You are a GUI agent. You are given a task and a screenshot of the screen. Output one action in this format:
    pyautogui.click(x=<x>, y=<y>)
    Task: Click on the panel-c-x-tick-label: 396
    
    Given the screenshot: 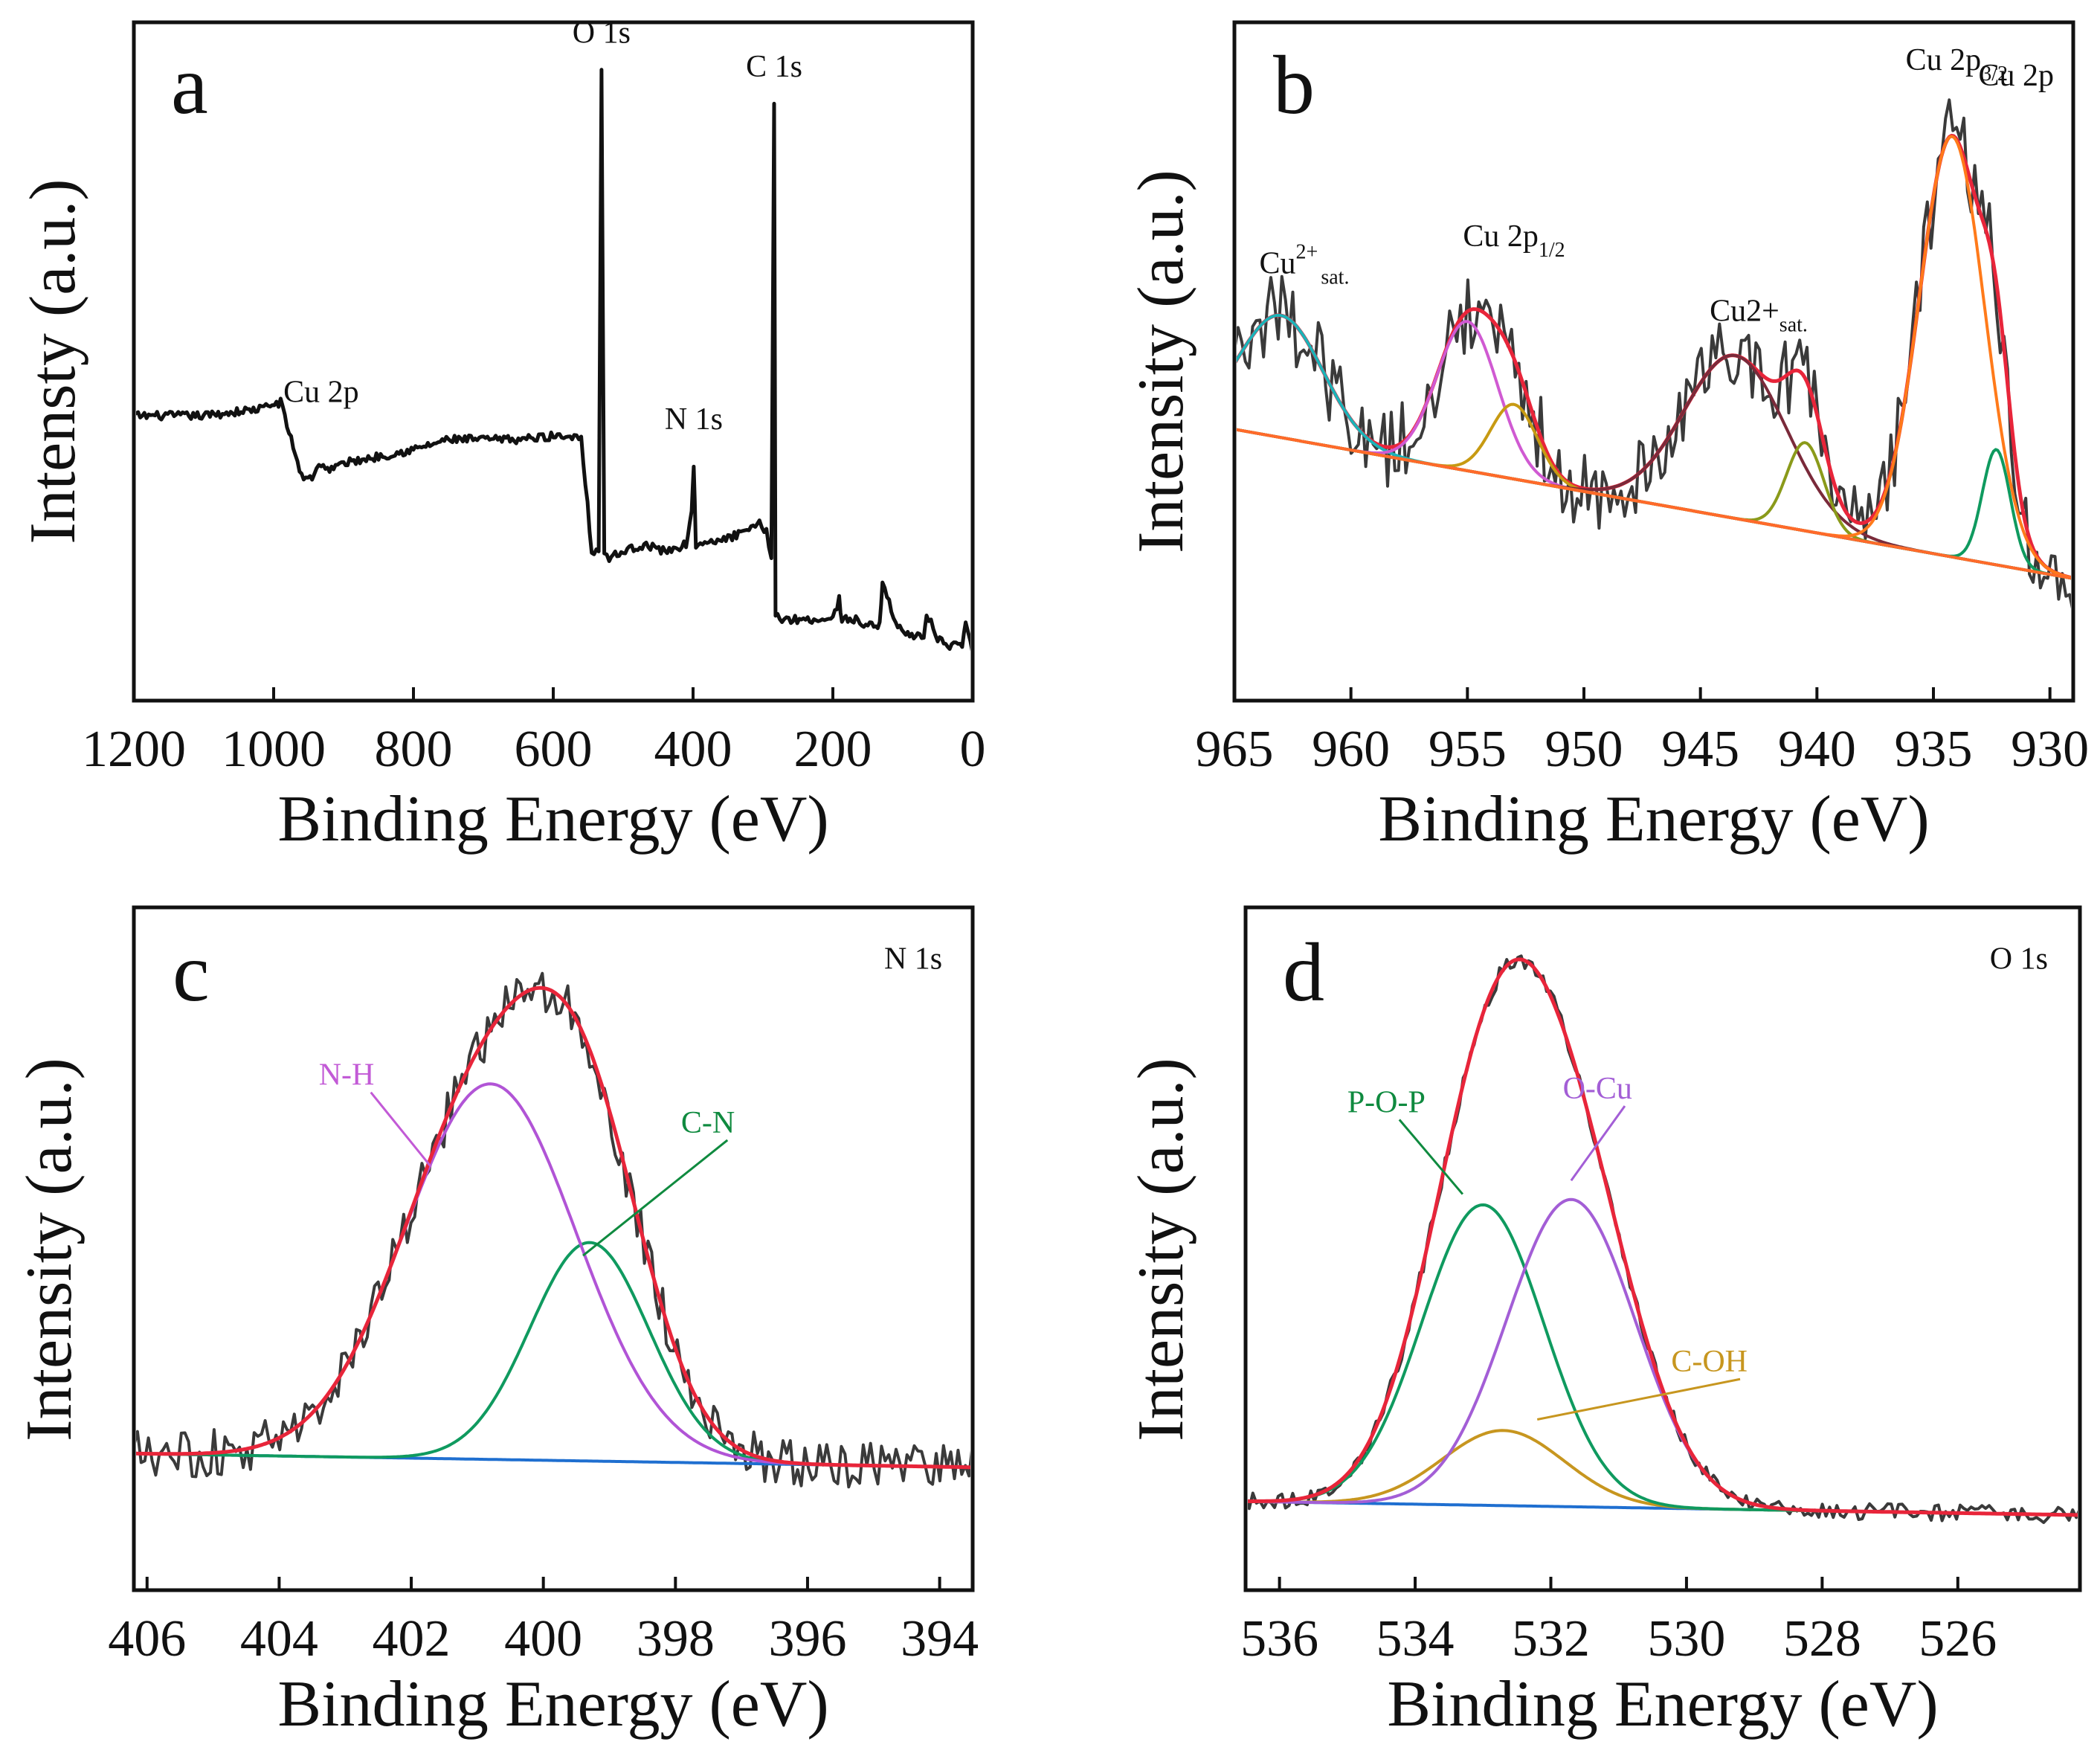 What is the action you would take?
    pyautogui.click(x=807, y=1639)
    